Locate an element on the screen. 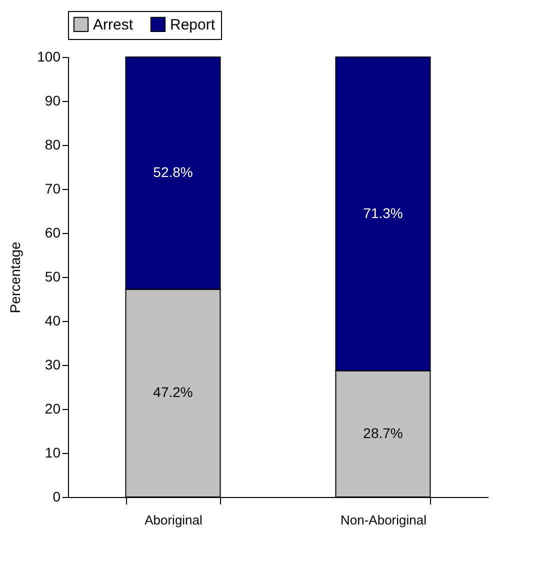  y-axis-title: Percentage is located at coordinates (15, 277).